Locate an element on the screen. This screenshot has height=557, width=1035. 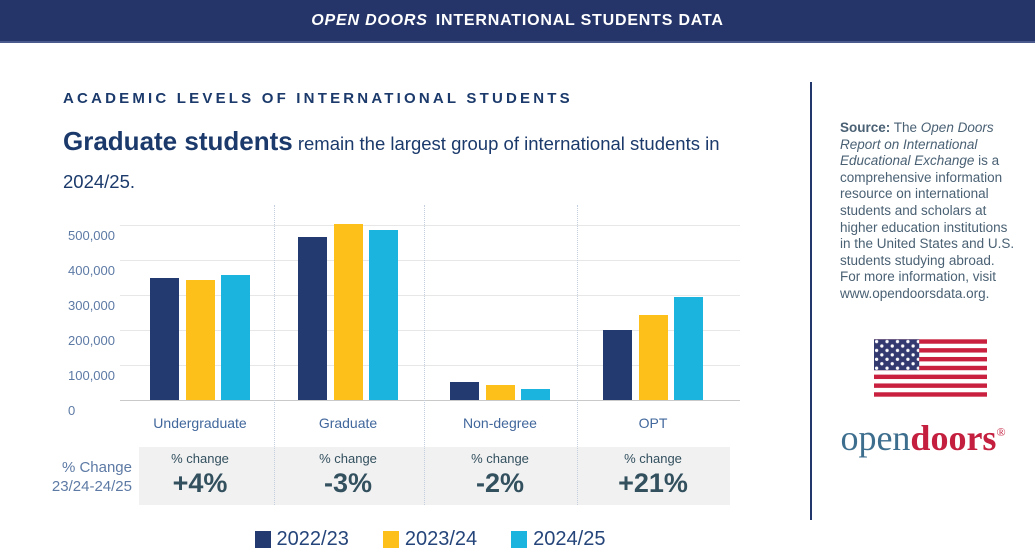
chart-legend: 2022/23 2023/24 2024/25 is located at coordinates (430, 539).